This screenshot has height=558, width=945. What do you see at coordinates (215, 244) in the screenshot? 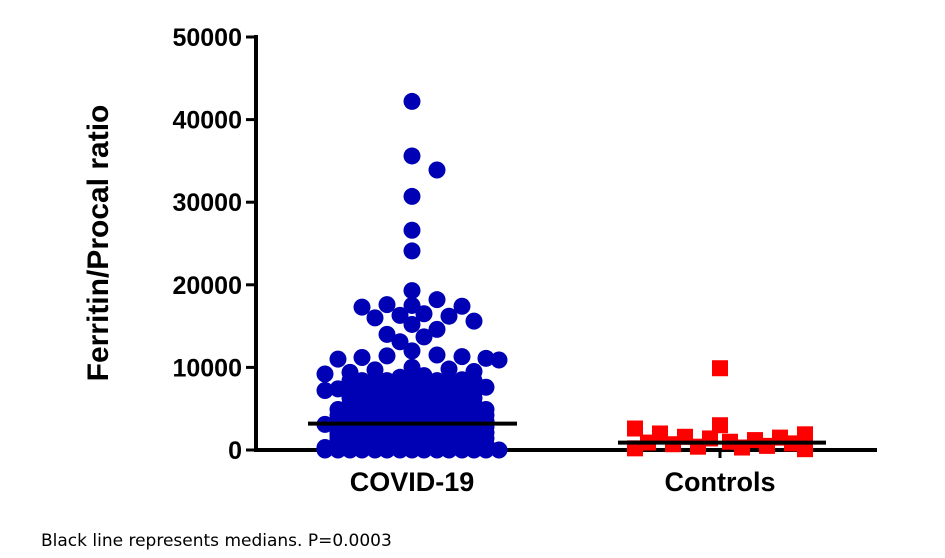
I see `y-axis: 0 10000 20000 30000 40000 50000` at bounding box center [215, 244].